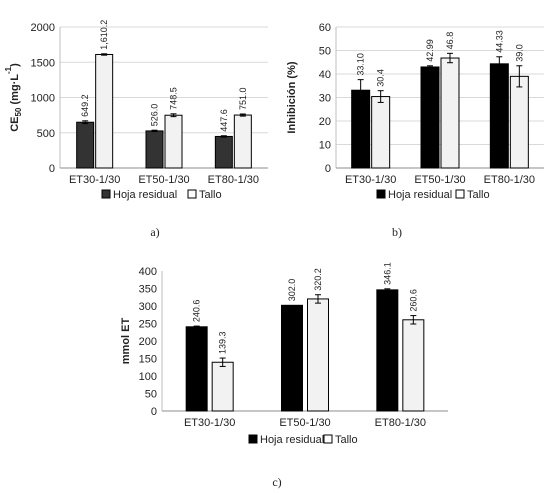 This screenshot has height=493, width=554. Describe the element at coordinates (223, 343) in the screenshot. I see `data-label: 139.3` at that location.